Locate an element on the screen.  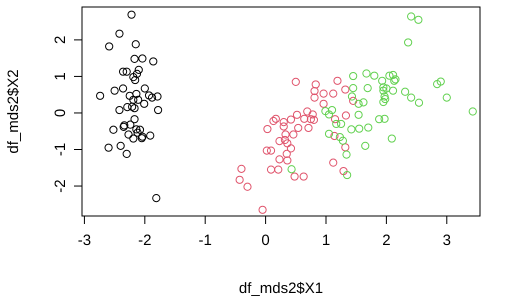
y-axis-title: df_mds2$X2 is located at coordinates (13, 111).